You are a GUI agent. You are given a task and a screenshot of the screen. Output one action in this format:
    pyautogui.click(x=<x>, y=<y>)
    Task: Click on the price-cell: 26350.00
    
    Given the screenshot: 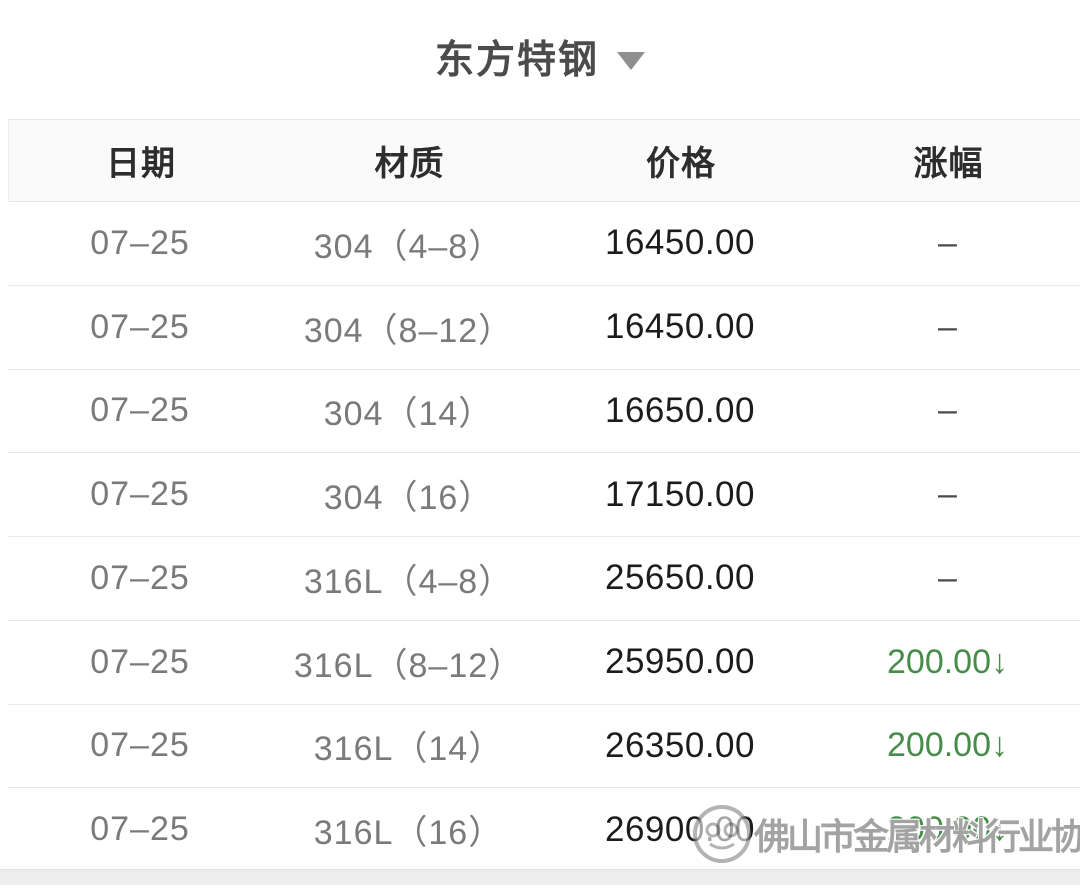 What is the action you would take?
    pyautogui.click(x=680, y=745)
    